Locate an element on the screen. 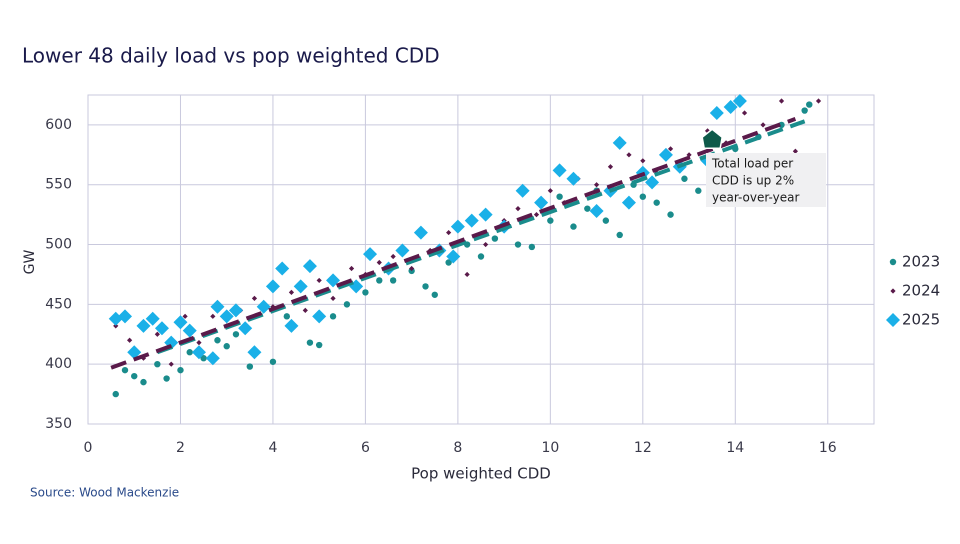 This screenshot has height=544, width=960. x-tick-label: 6 is located at coordinates (365, 448).